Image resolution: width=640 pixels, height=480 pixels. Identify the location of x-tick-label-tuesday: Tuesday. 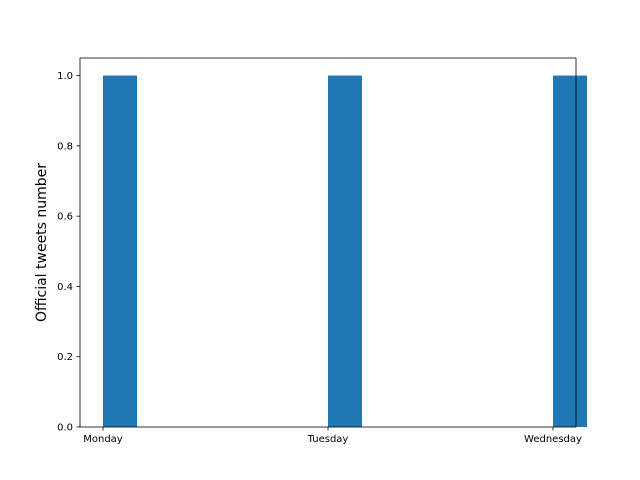
(328, 439).